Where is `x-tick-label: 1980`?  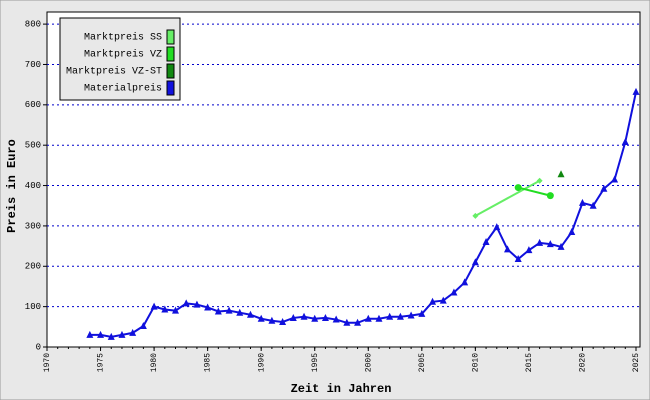
x-tick-label: 1980 is located at coordinates (154, 362).